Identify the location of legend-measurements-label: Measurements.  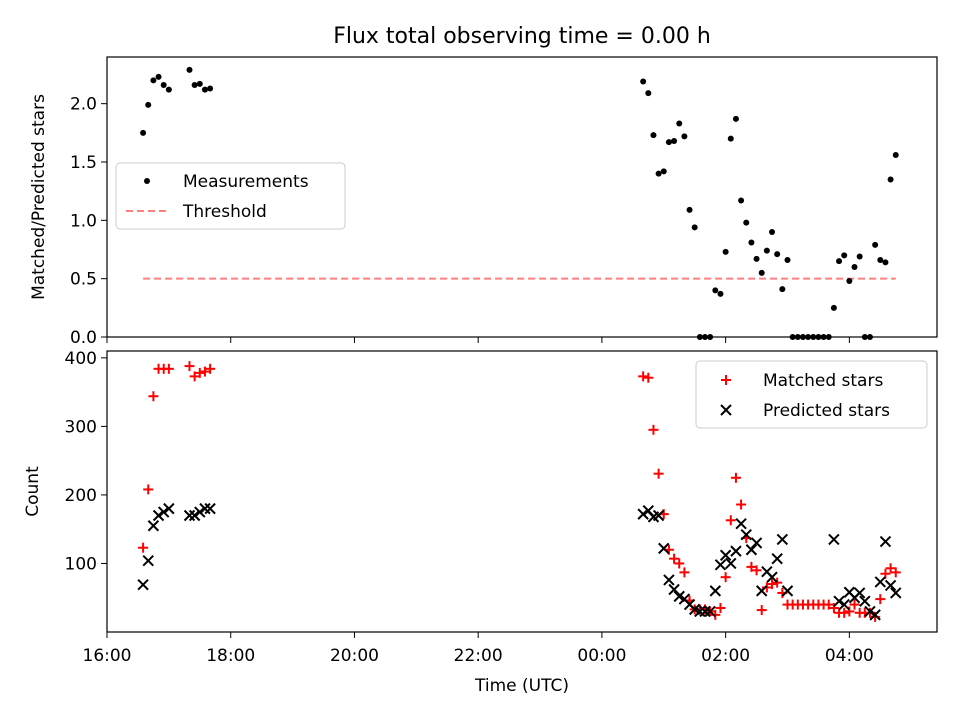
(246, 182).